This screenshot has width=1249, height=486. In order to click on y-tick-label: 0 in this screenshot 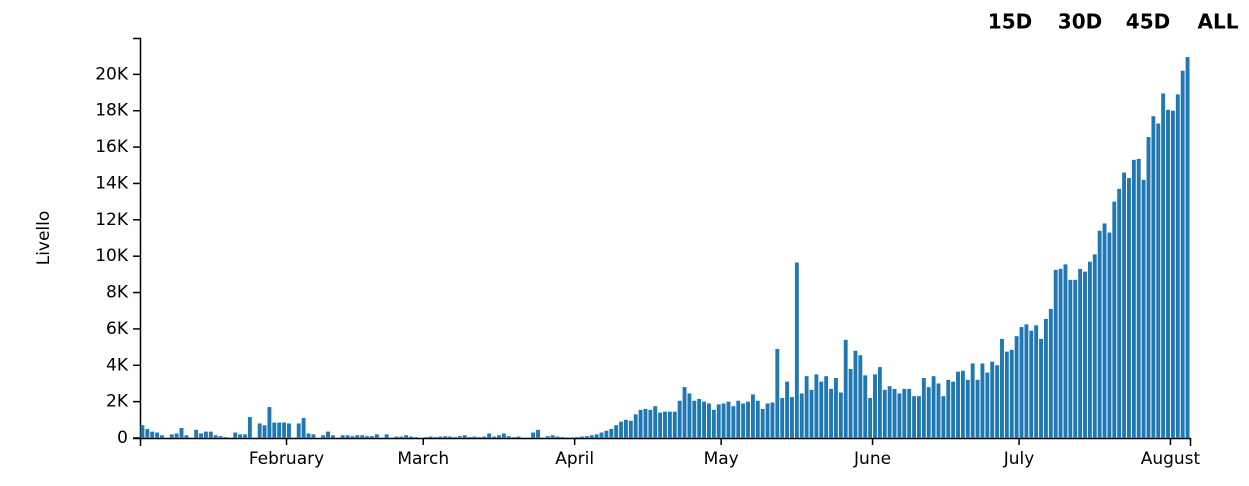, I will do `click(122, 438)`.